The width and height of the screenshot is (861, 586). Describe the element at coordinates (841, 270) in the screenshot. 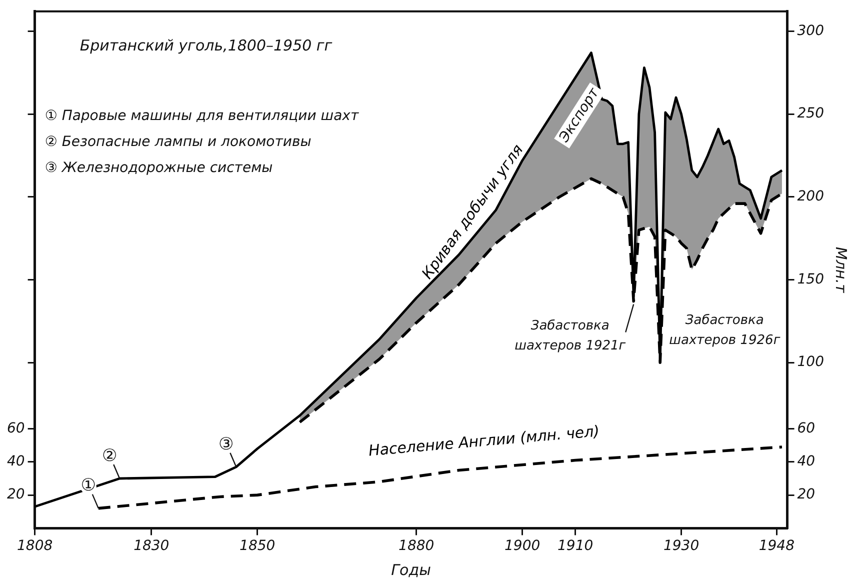

I see `y2-axis-title: Млн.т` at that location.